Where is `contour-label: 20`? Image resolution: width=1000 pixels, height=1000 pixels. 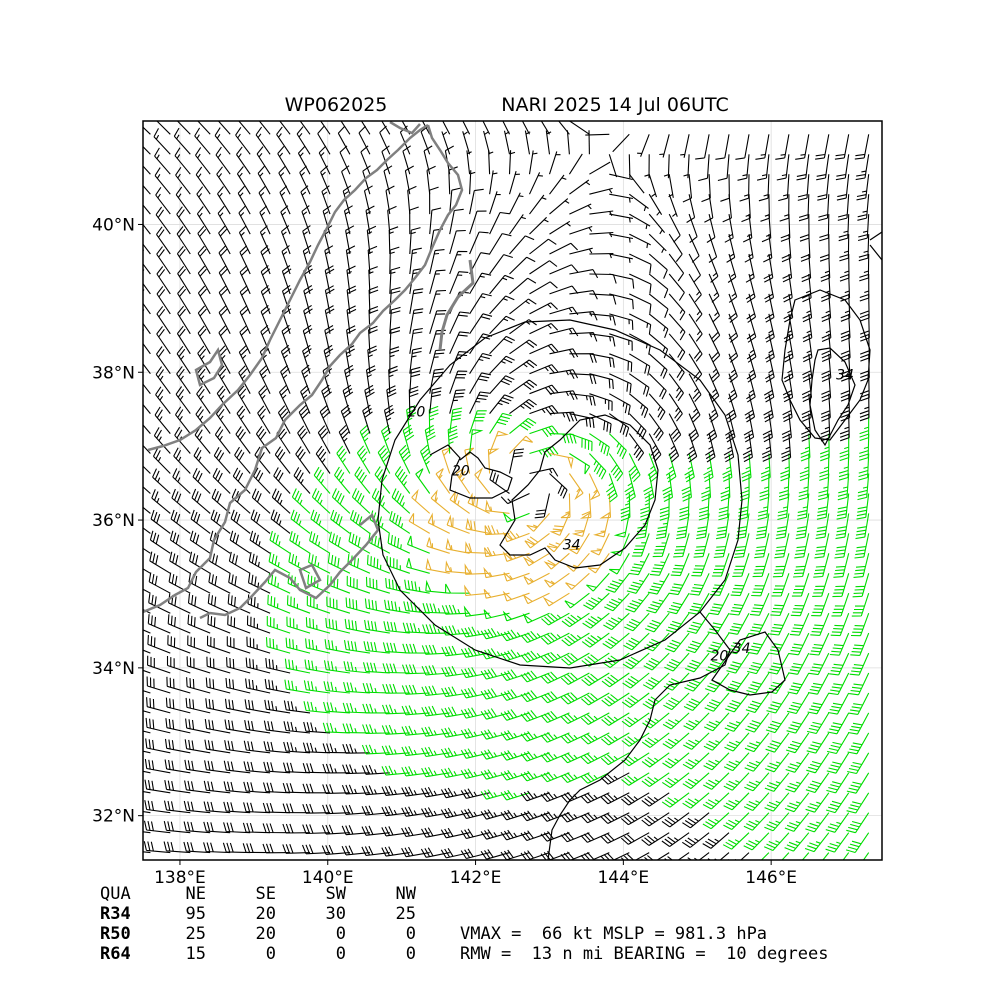
contour-label: 20 is located at coordinates (720, 656).